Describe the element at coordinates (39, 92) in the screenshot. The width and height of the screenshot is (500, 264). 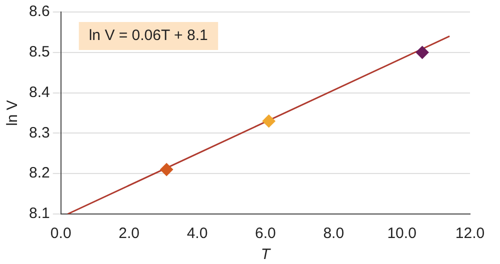
I see `y-tick-label: 8.4` at that location.